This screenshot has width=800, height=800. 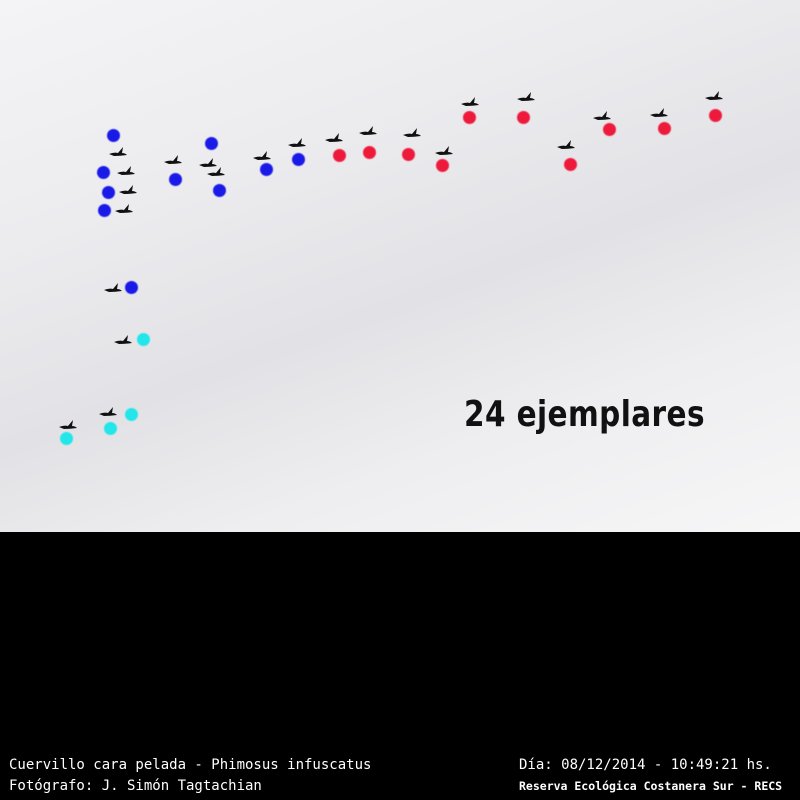 What do you see at coordinates (584, 414) in the screenshot?
I see `count-label: 24 ejemplares` at bounding box center [584, 414].